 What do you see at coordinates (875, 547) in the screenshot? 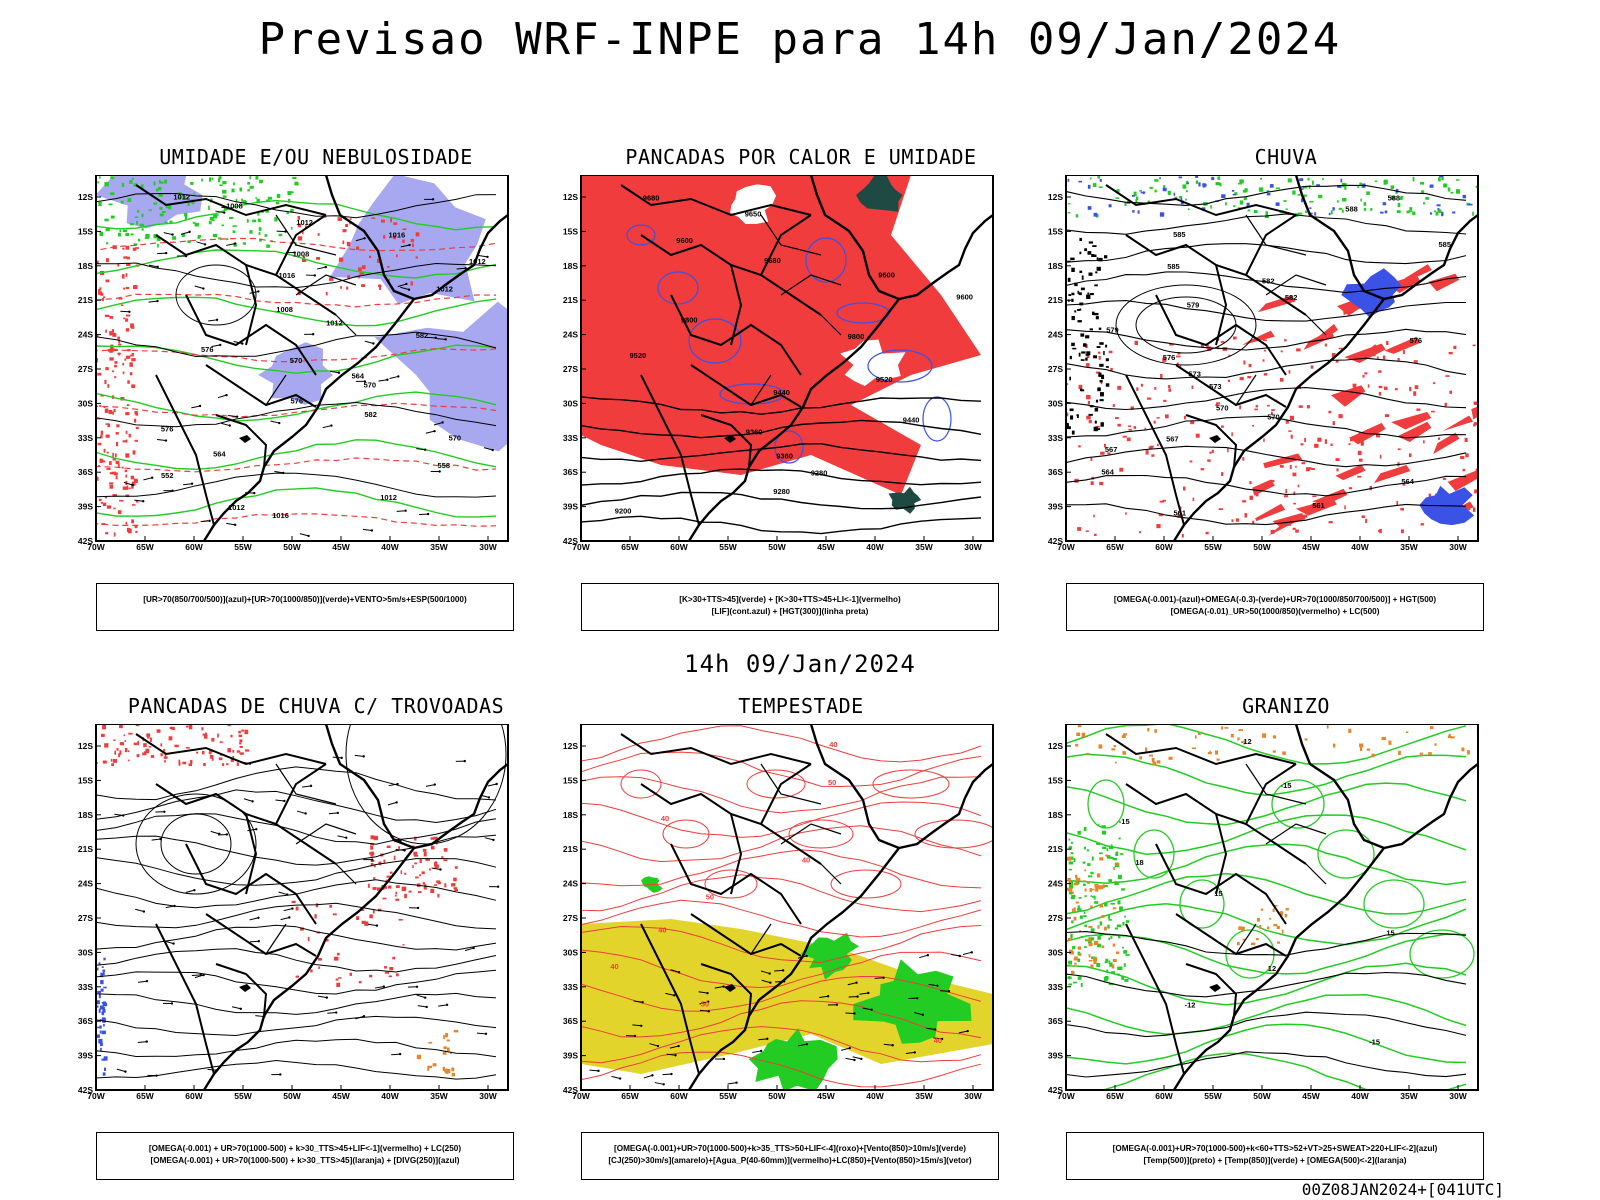
I see `lon-label: 40W` at bounding box center [875, 547].